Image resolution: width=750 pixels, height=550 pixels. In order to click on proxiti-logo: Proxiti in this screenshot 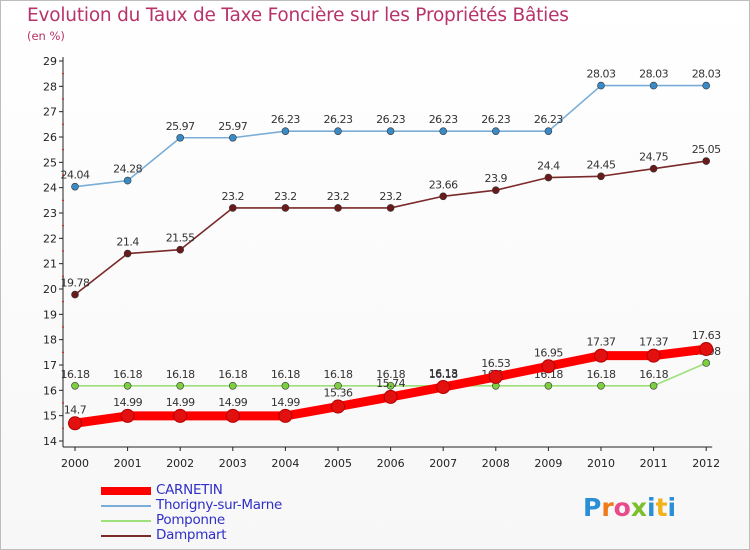, I will do `click(629, 507)`.